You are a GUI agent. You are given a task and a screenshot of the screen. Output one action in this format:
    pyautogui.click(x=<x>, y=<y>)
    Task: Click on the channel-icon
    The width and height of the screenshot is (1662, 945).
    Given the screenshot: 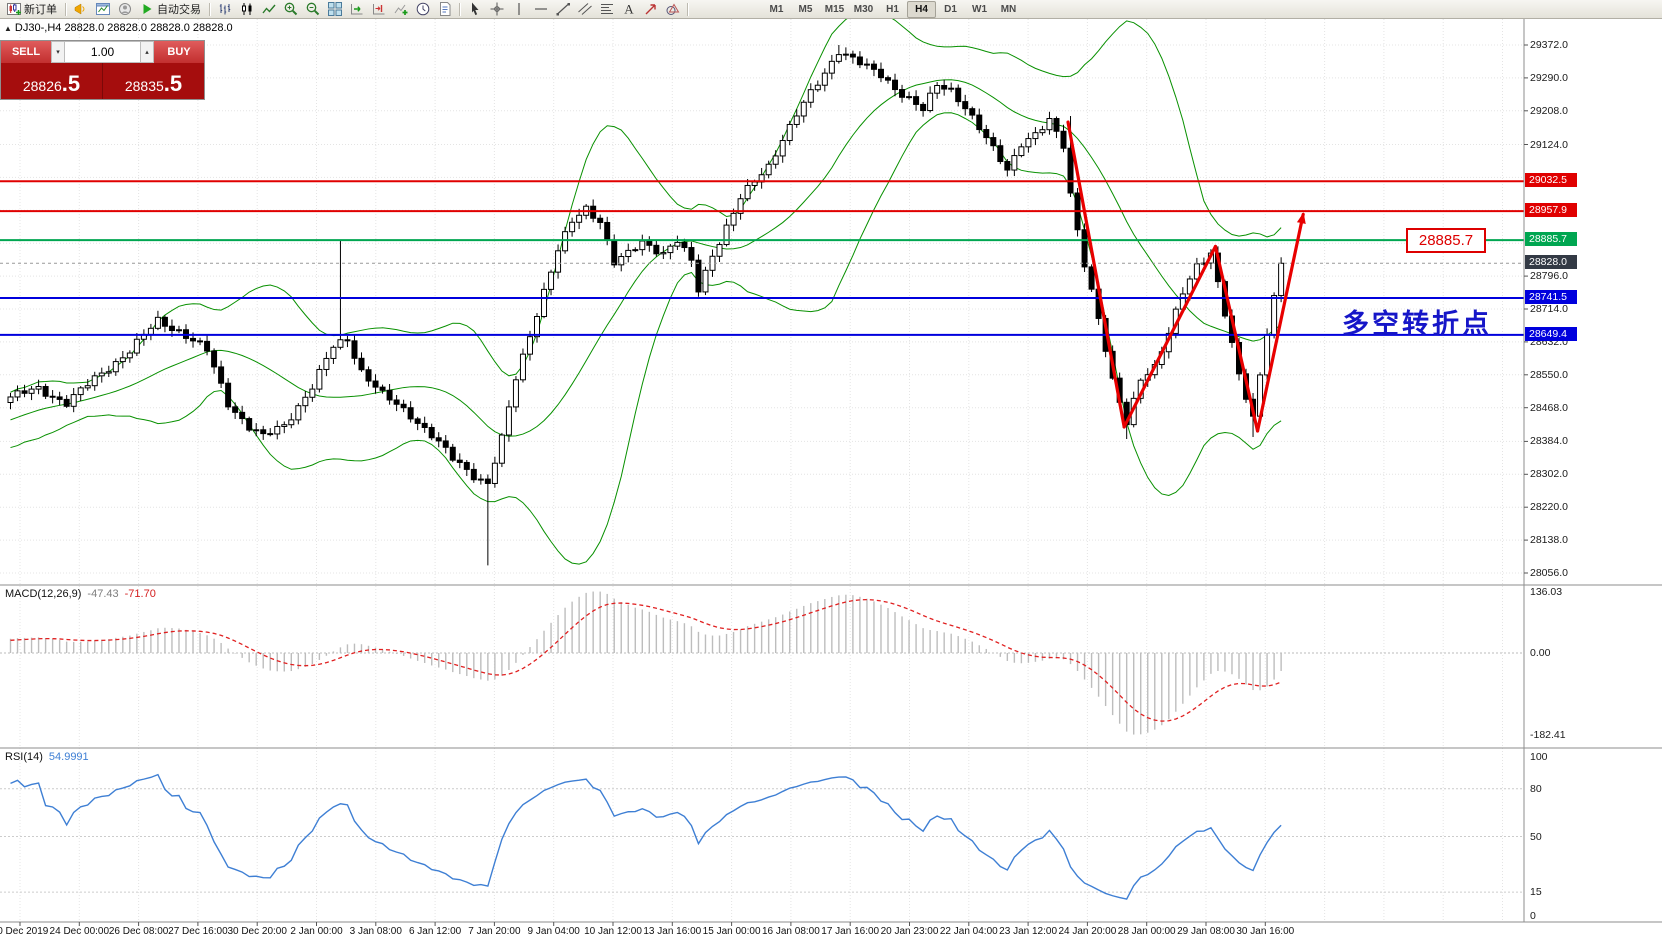 What is the action you would take?
    pyautogui.click(x=585, y=9)
    